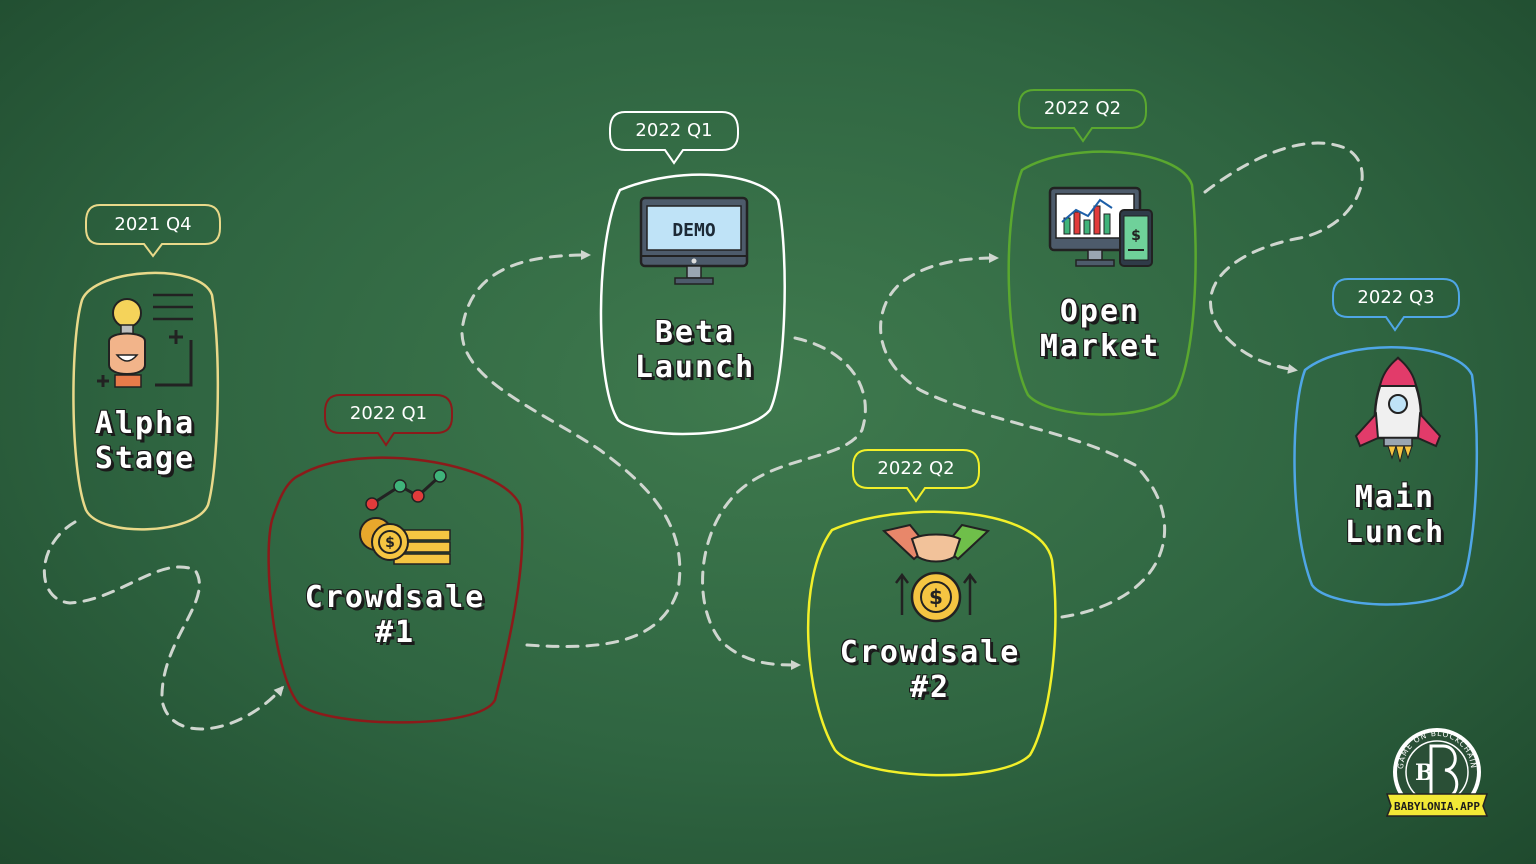 Image resolution: width=1536 pixels, height=864 pixels. Describe the element at coordinates (1100, 311) in the screenshot. I see `title-line: Open` at that location.